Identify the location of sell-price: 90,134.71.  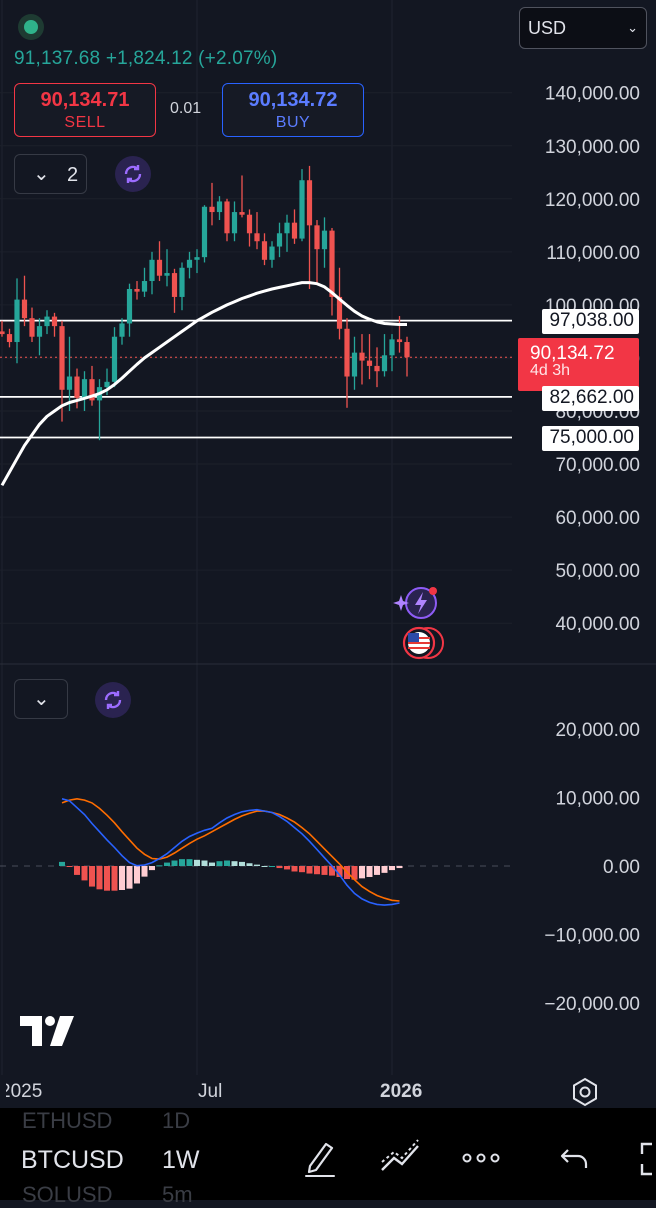
(85, 100).